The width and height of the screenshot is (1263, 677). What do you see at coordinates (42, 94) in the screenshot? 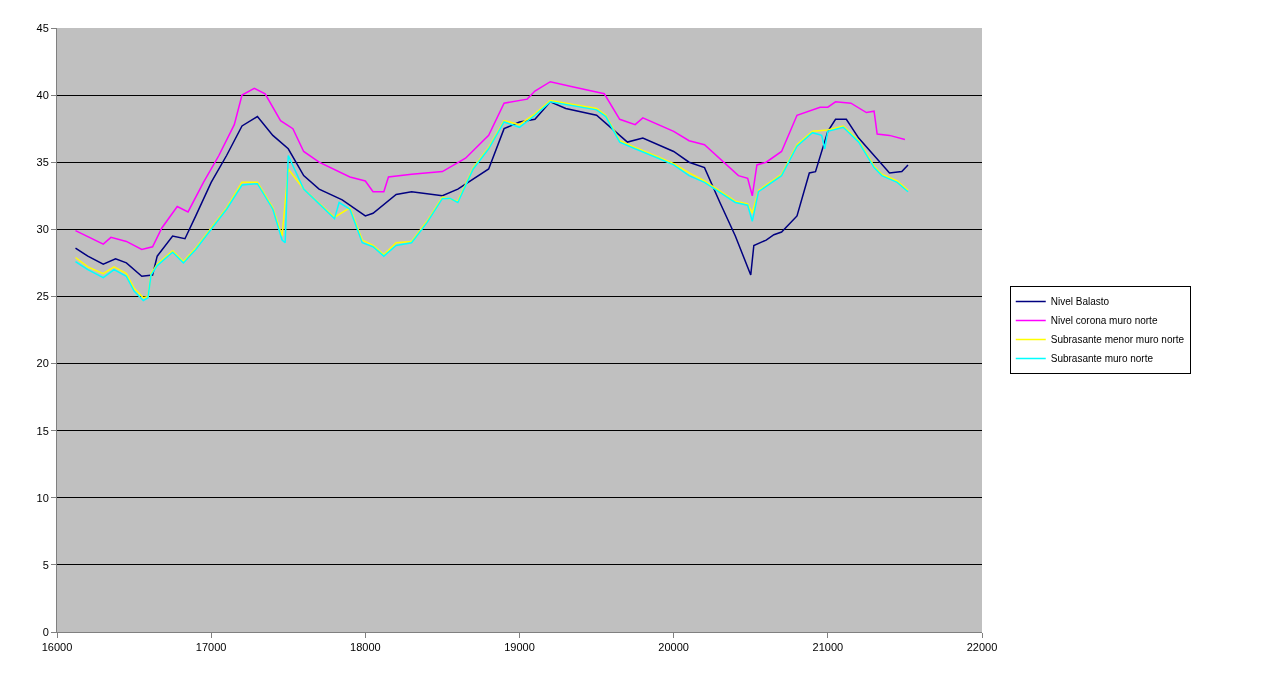
I see `y-tick-label: 40` at bounding box center [42, 94].